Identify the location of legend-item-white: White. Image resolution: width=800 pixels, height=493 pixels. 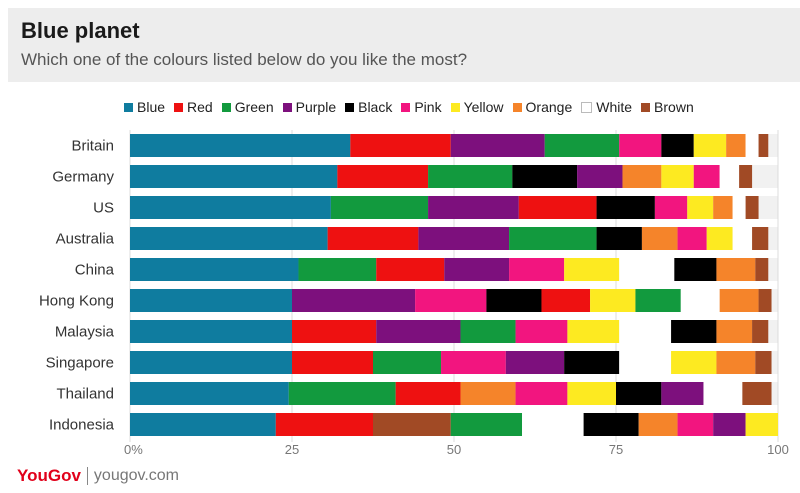
(606, 107).